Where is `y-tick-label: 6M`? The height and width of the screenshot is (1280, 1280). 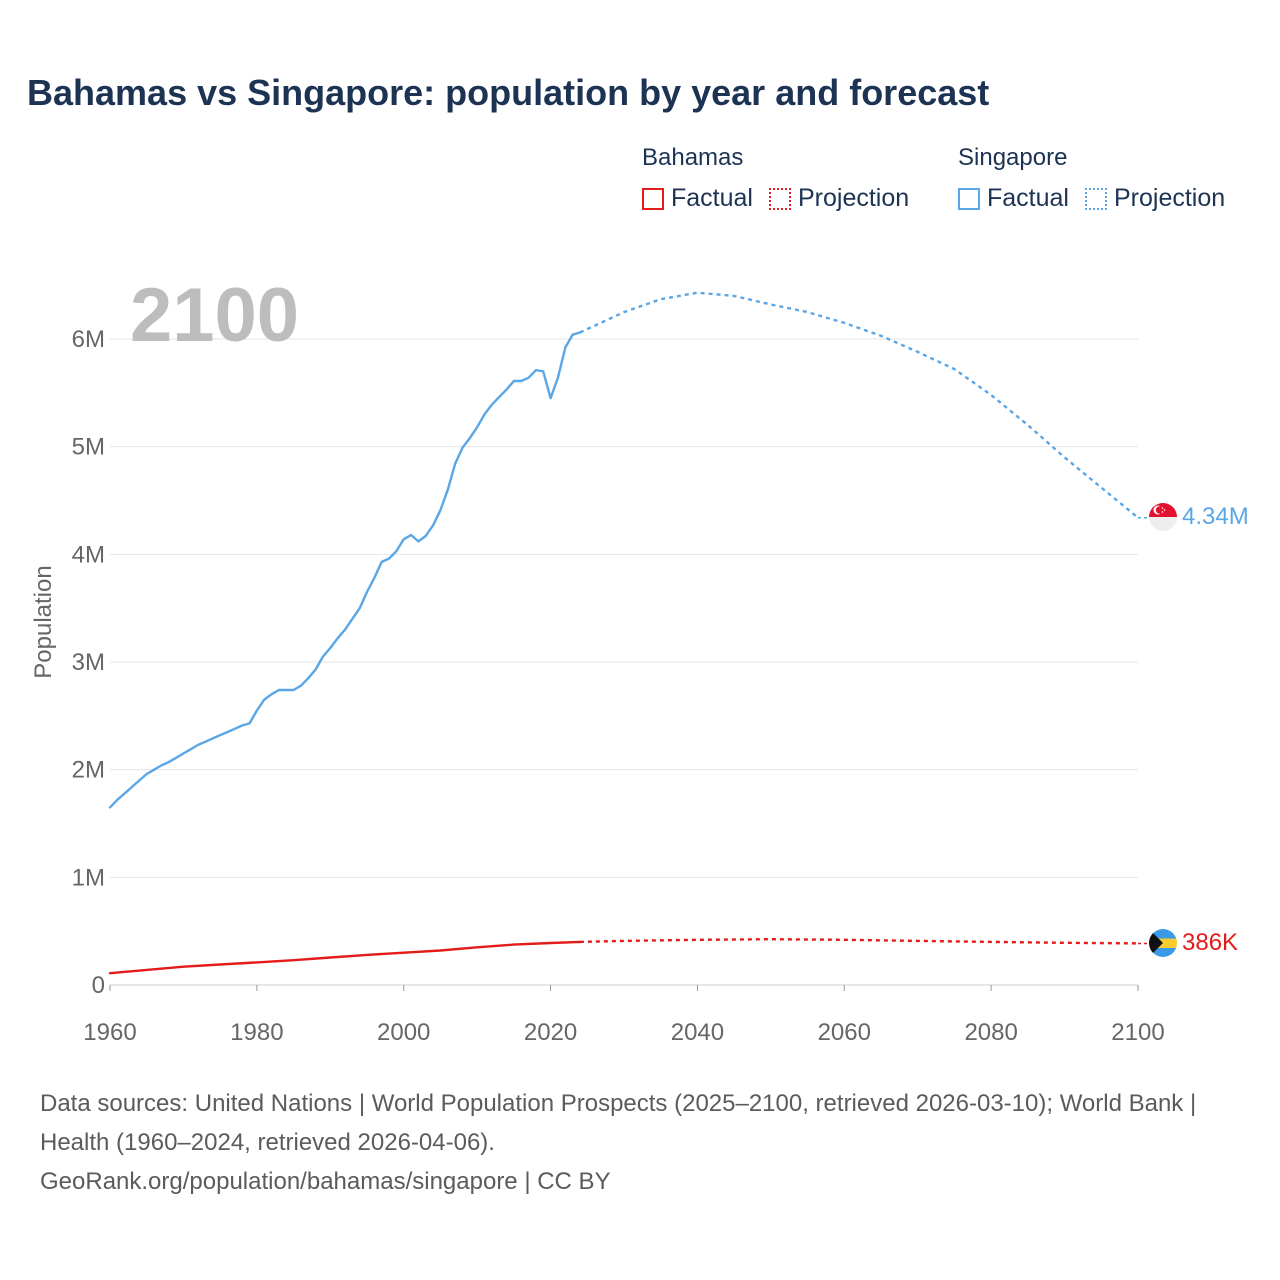
y-tick-label: 6M is located at coordinates (88, 339).